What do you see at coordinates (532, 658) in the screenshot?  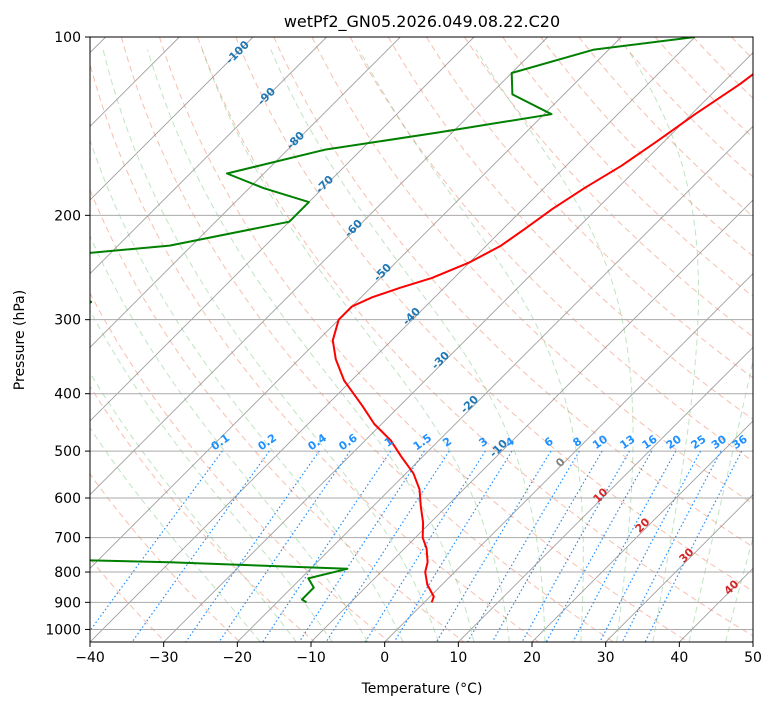 I see `x-tick-label: 20` at bounding box center [532, 658].